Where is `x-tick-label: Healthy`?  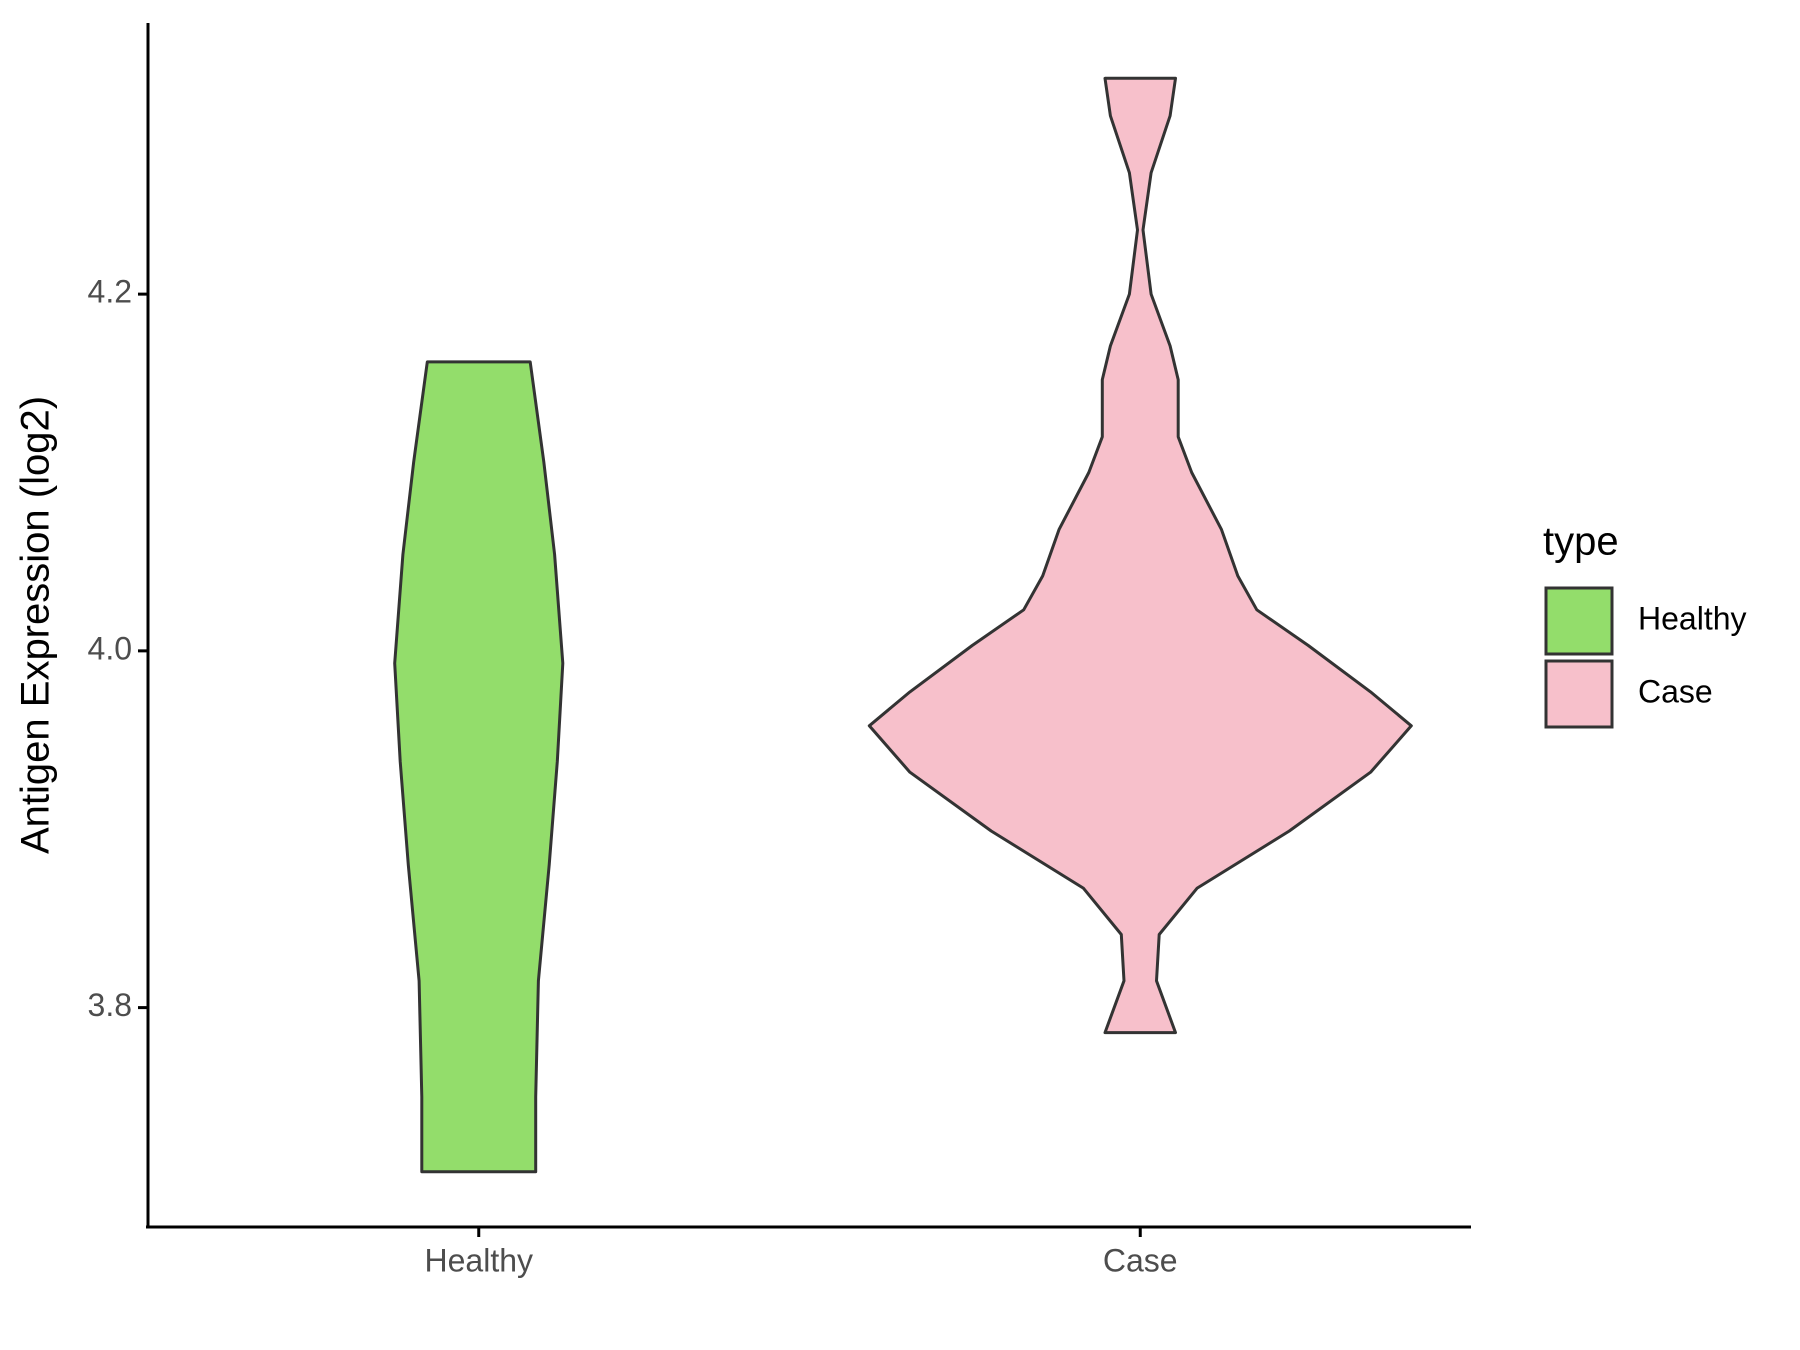 x-tick-label: Healthy is located at coordinates (479, 1260).